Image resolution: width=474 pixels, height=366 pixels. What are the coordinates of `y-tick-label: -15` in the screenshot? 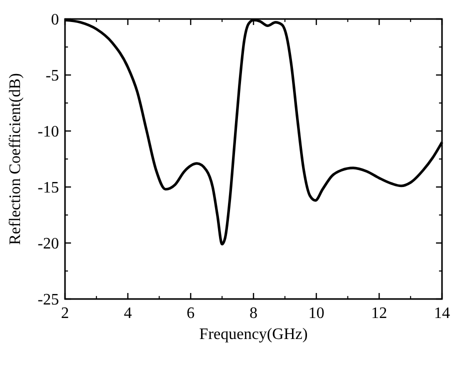 It's located at (48, 188).